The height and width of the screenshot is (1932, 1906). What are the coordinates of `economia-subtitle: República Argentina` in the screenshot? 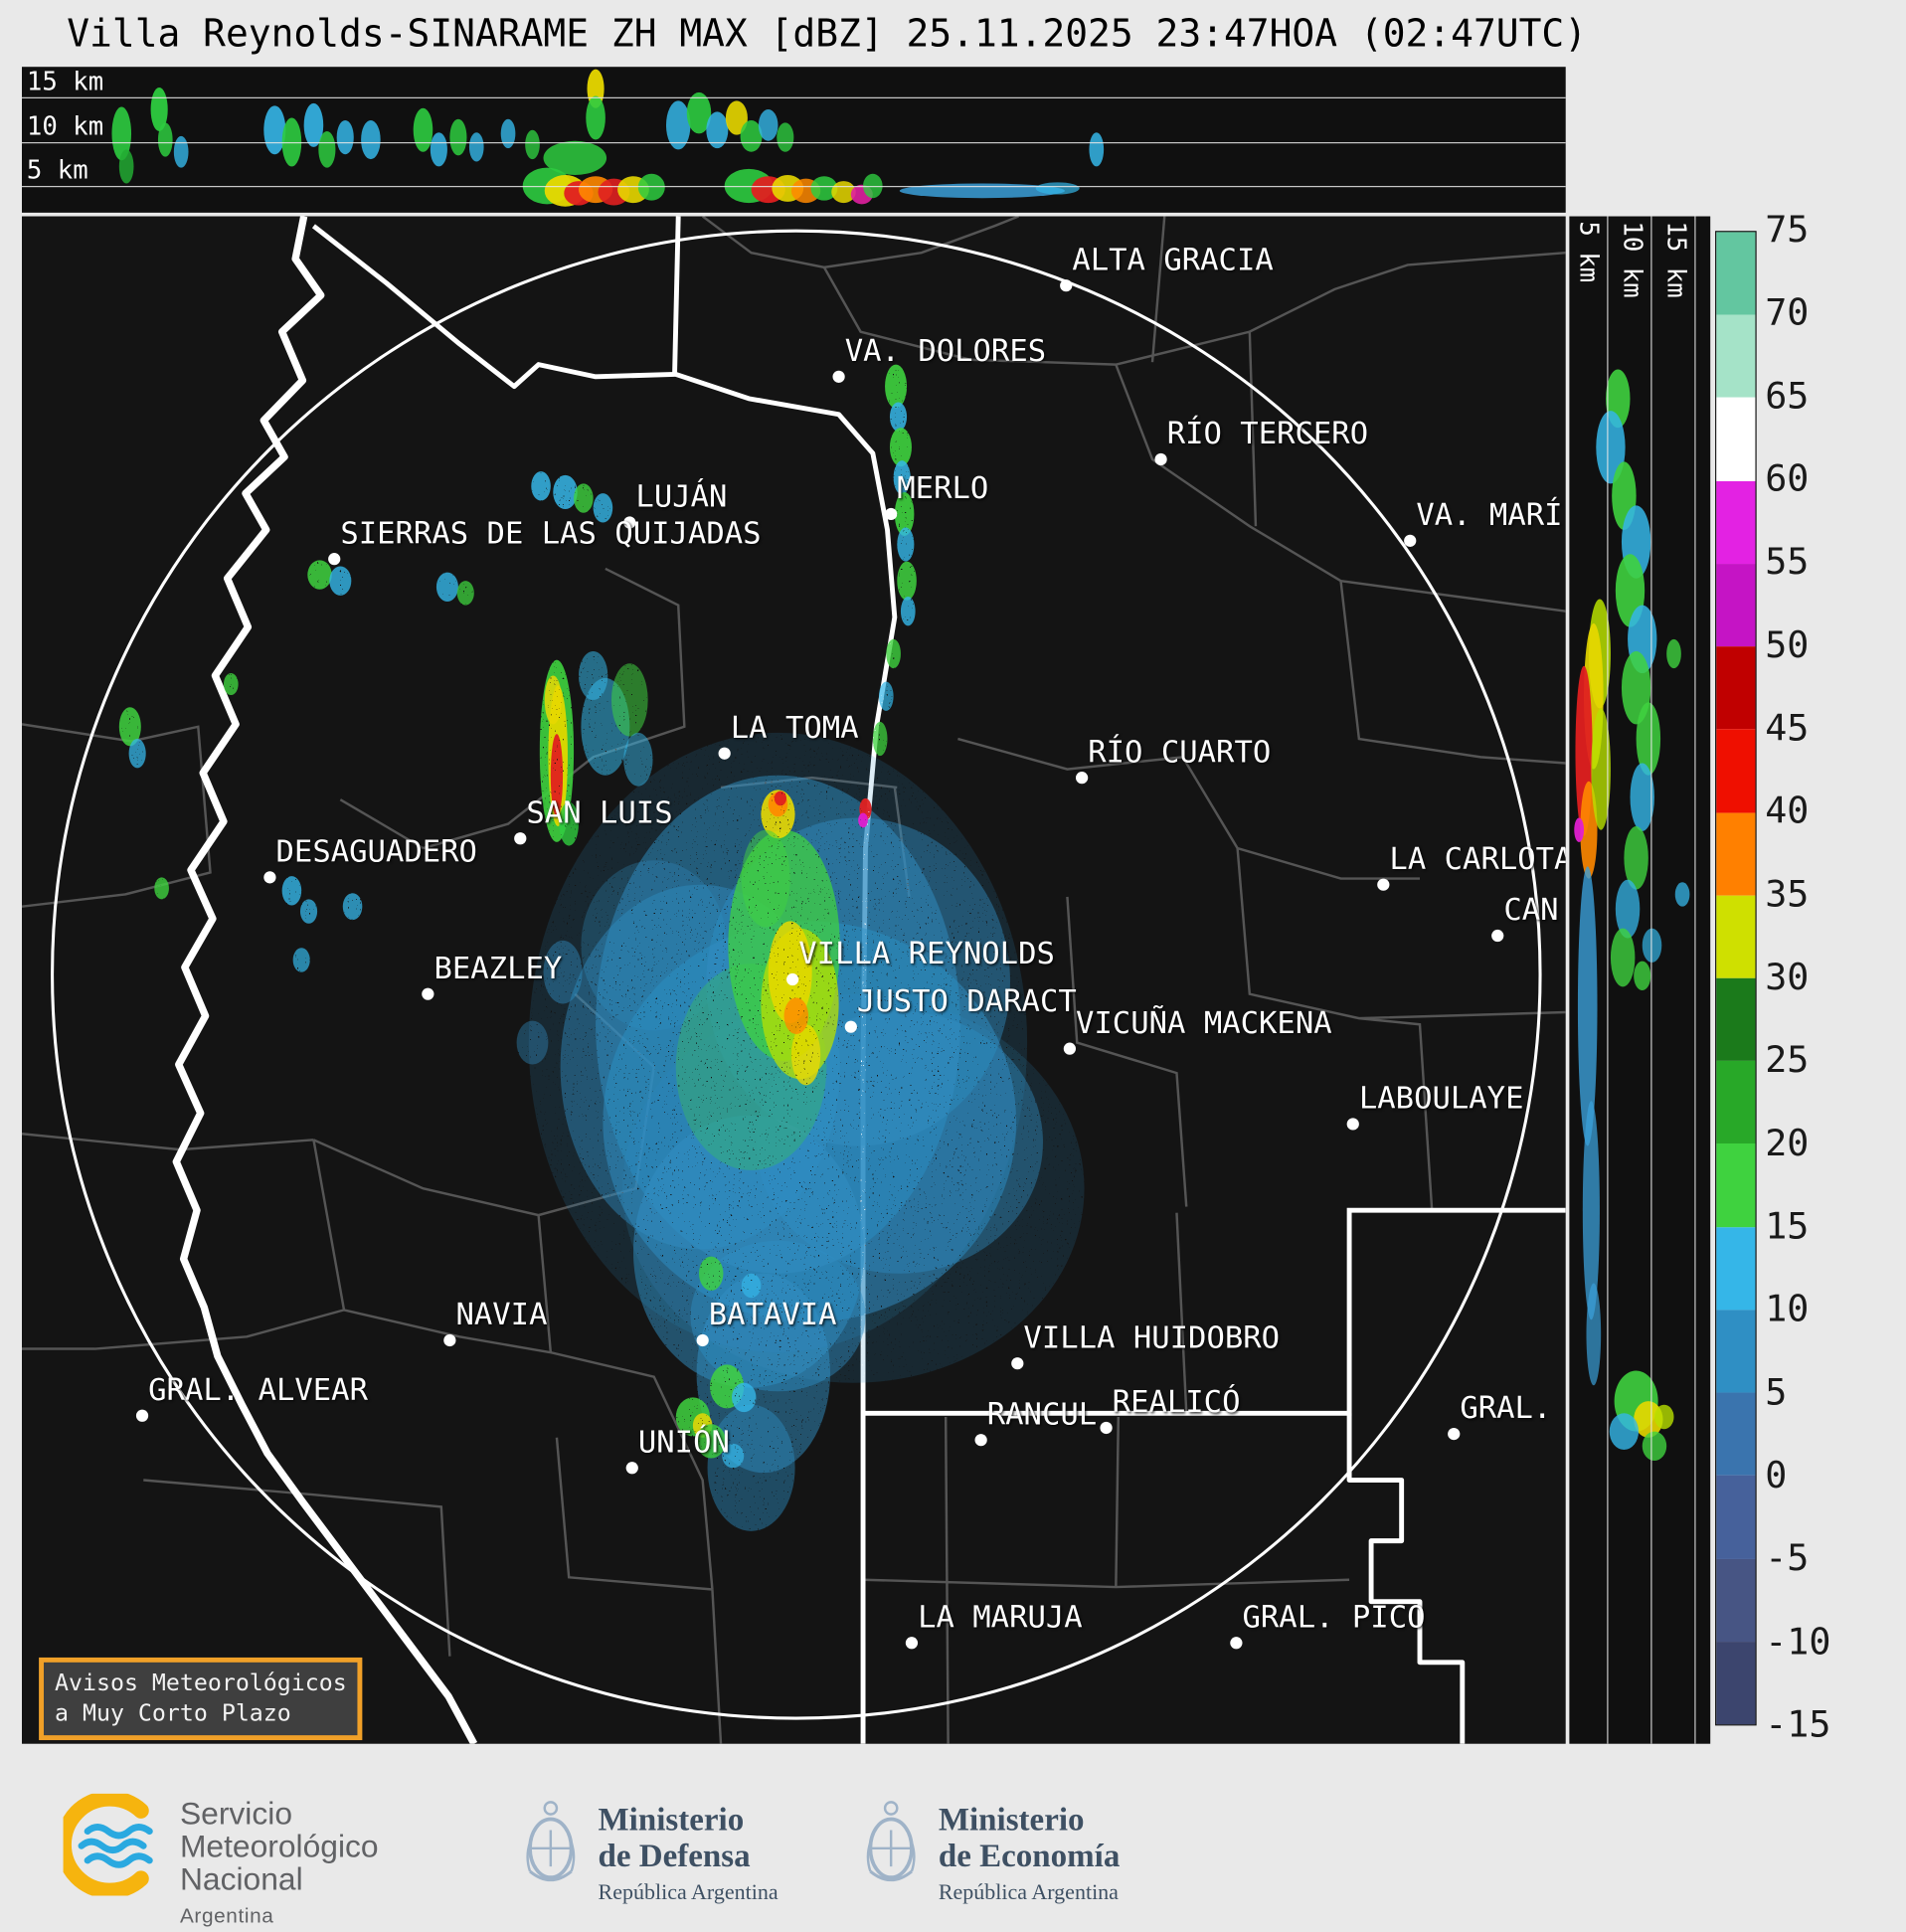 It's located at (1028, 1892).